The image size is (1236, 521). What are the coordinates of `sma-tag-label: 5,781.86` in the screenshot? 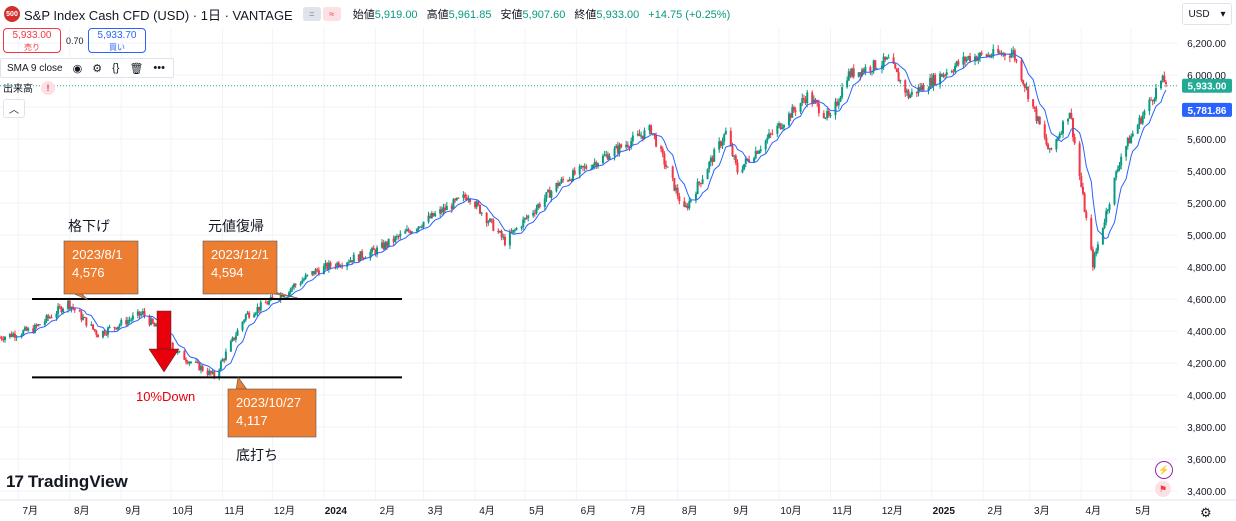 It's located at (1207, 111).